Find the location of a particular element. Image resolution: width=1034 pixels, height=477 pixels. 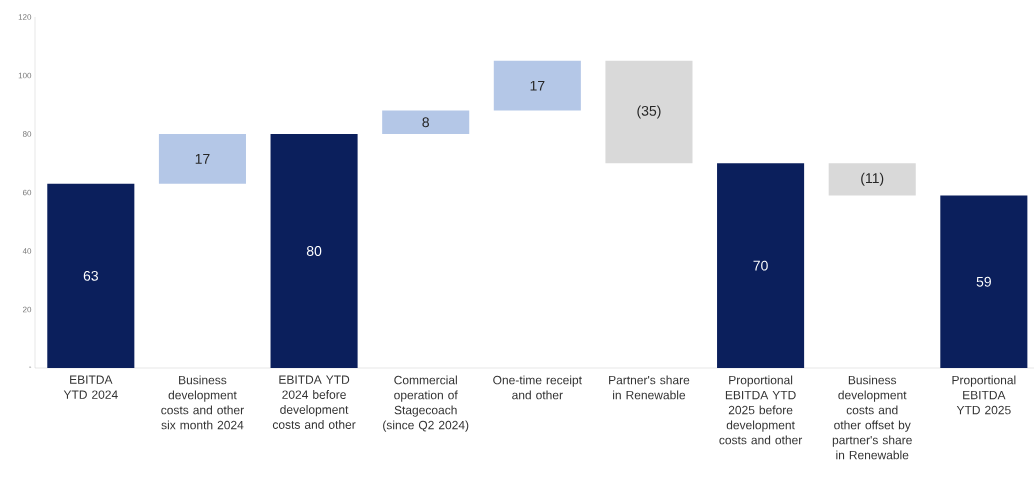

x-tick-label: Partner's share in Renewable is located at coordinates (649, 387).